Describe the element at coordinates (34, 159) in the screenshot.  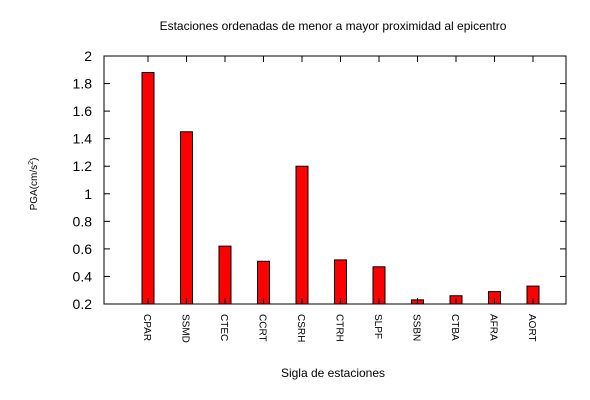
I see `y-axis-label-end: )` at that location.